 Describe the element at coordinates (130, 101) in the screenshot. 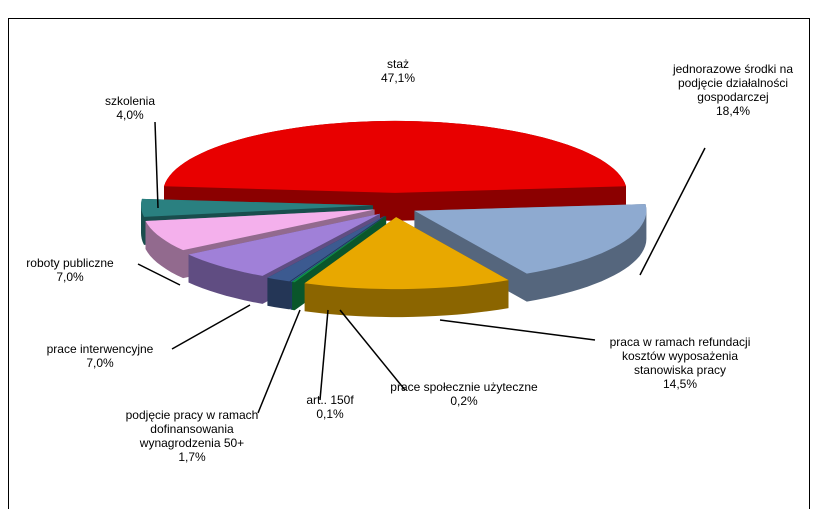

I see `category-label: szkolenia` at that location.